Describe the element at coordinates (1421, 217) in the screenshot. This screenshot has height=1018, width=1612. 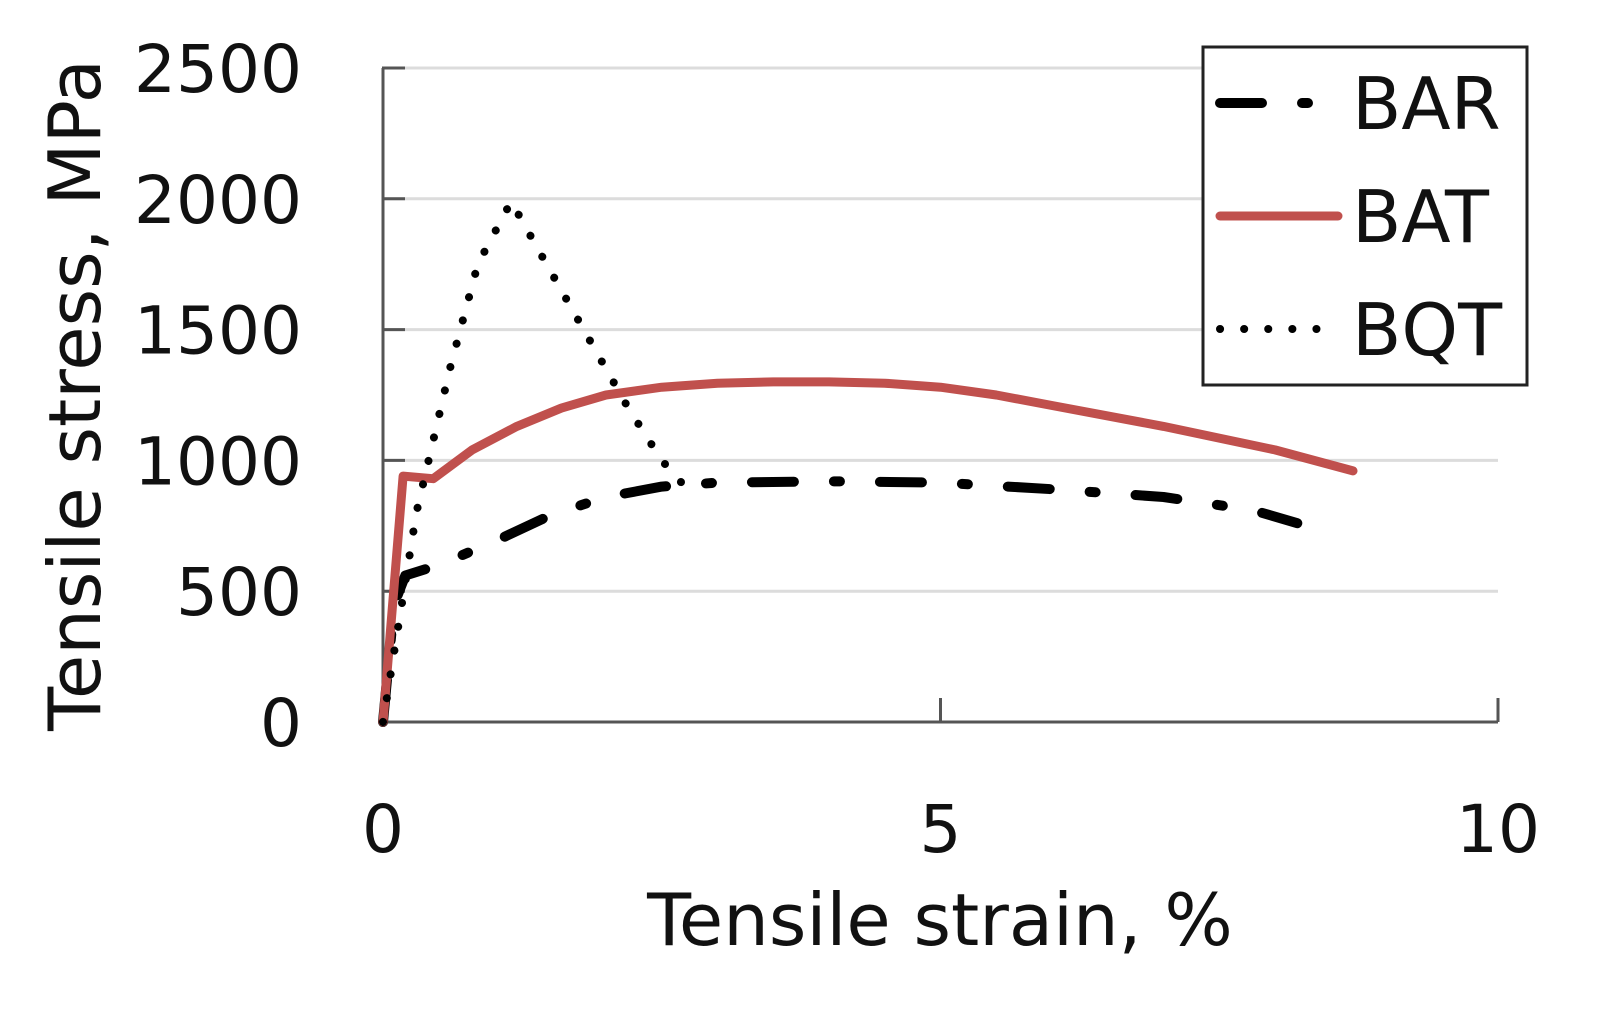
I see `legend-label-bat: BAT` at that location.